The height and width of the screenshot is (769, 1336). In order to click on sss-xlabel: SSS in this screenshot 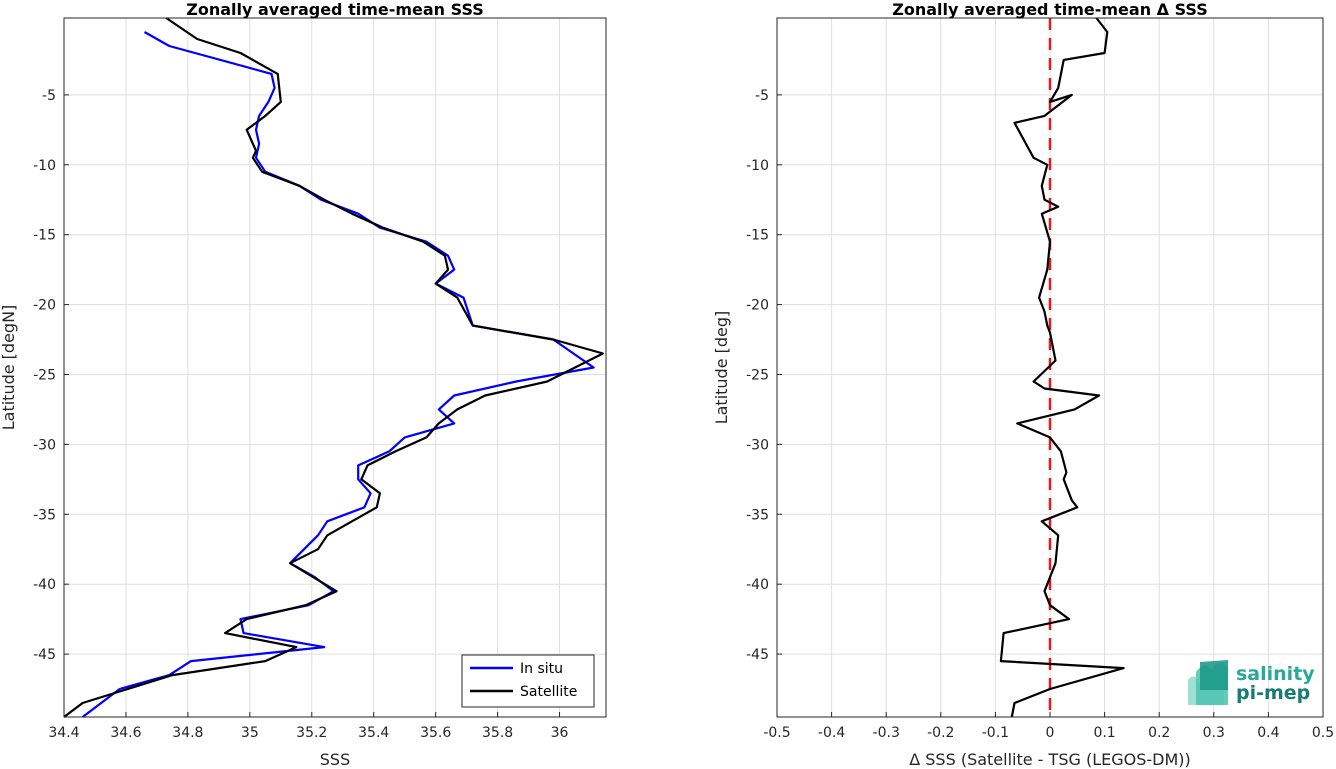, I will do `click(335, 759)`.